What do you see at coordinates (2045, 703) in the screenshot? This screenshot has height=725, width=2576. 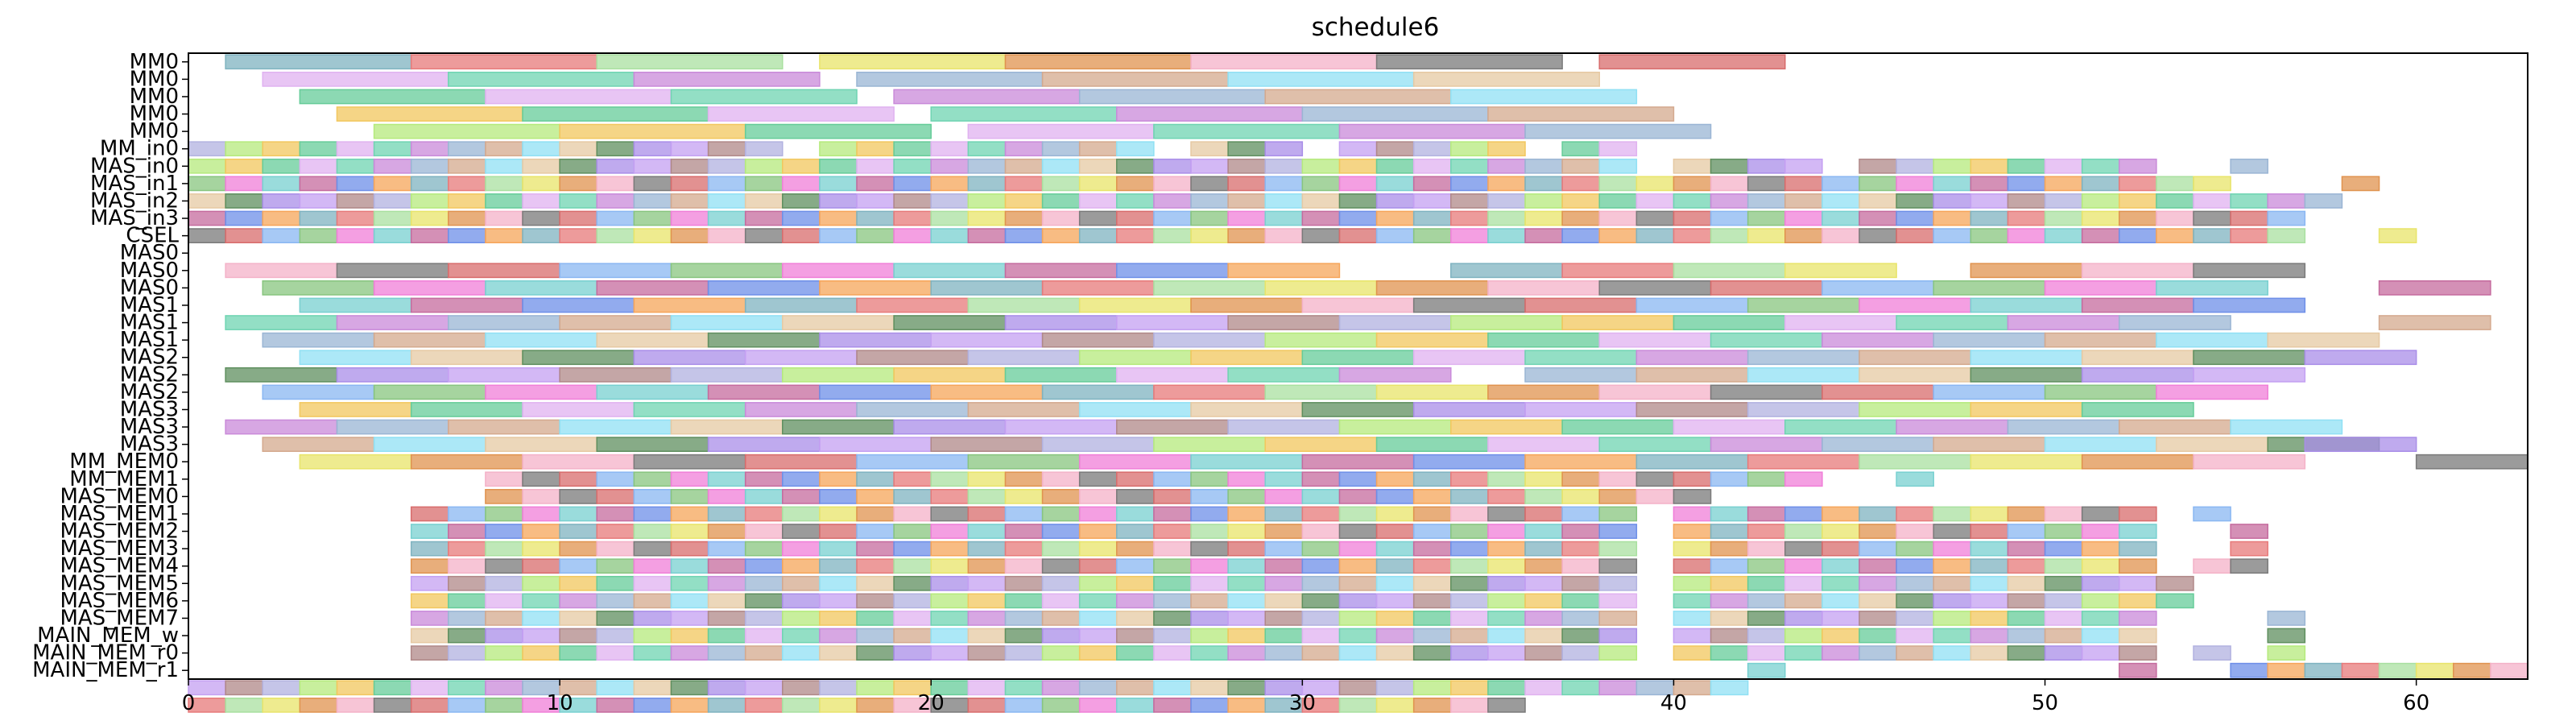 I see `x-tick-label: 50` at bounding box center [2045, 703].